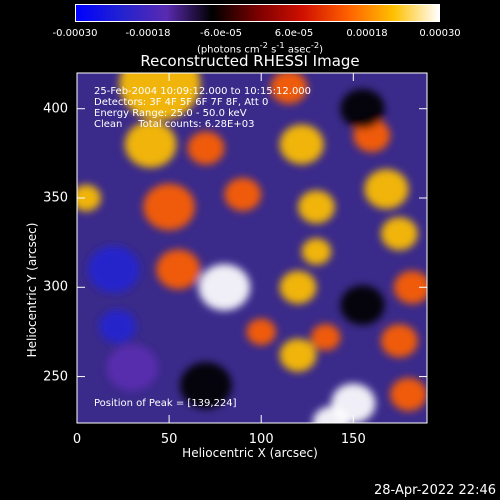 The image size is (500, 500). I want to click on x-tick-label: 50, so click(169, 439).